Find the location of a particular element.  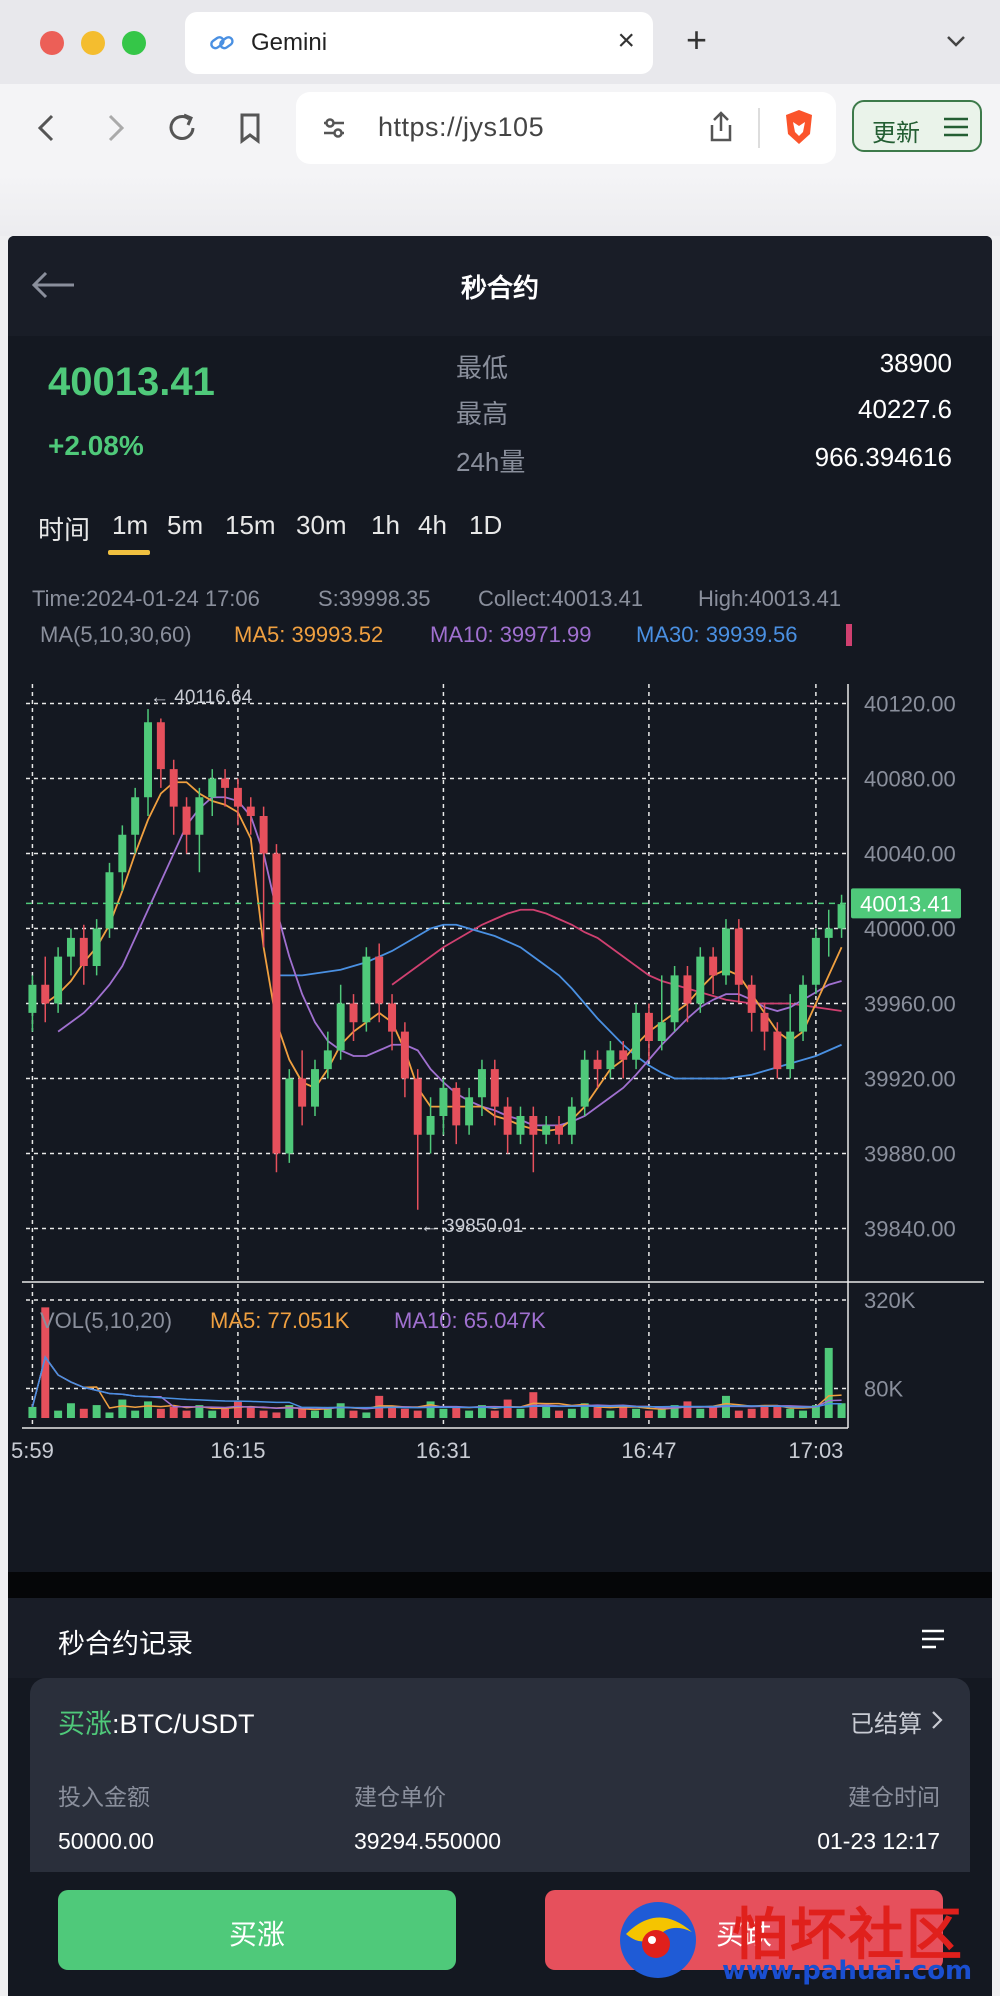

site-settings-icon is located at coordinates (334, 128).